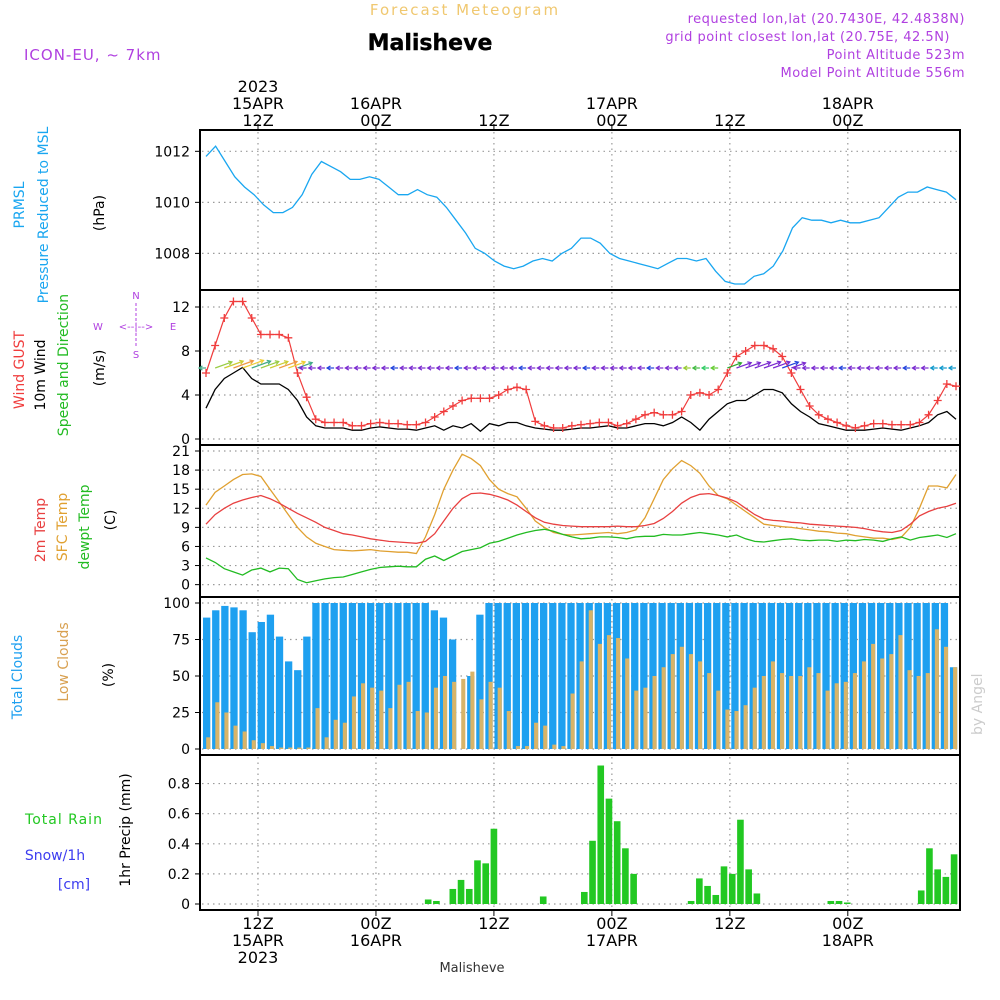  I want to click on top-tick-label: 12Z, so click(493, 120).